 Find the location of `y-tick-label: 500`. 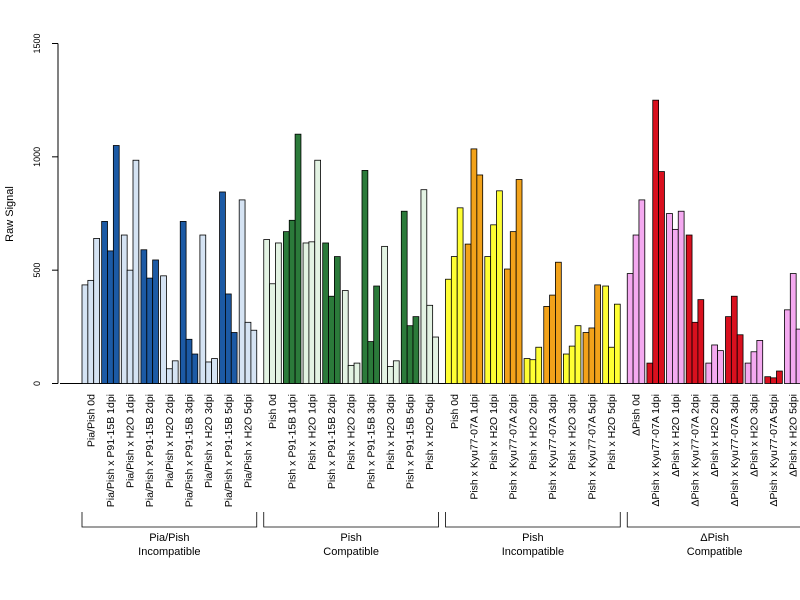

y-tick-label: 500 is located at coordinates (37, 270).